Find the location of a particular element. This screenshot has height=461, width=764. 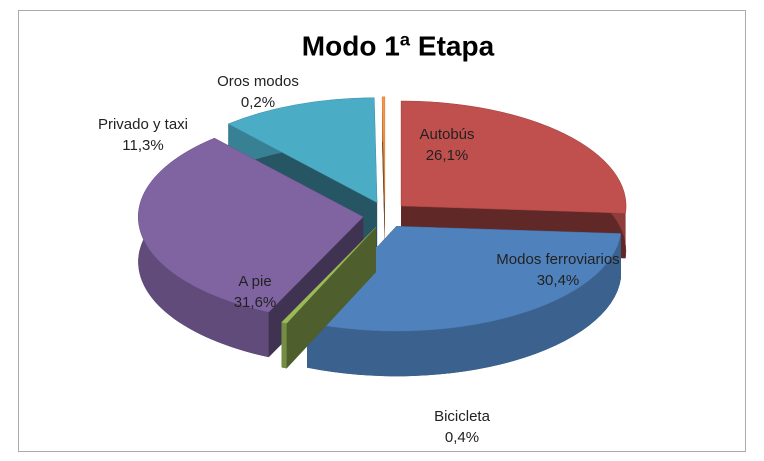

data-label-category: Modos ferroviarios is located at coordinates (557, 259).